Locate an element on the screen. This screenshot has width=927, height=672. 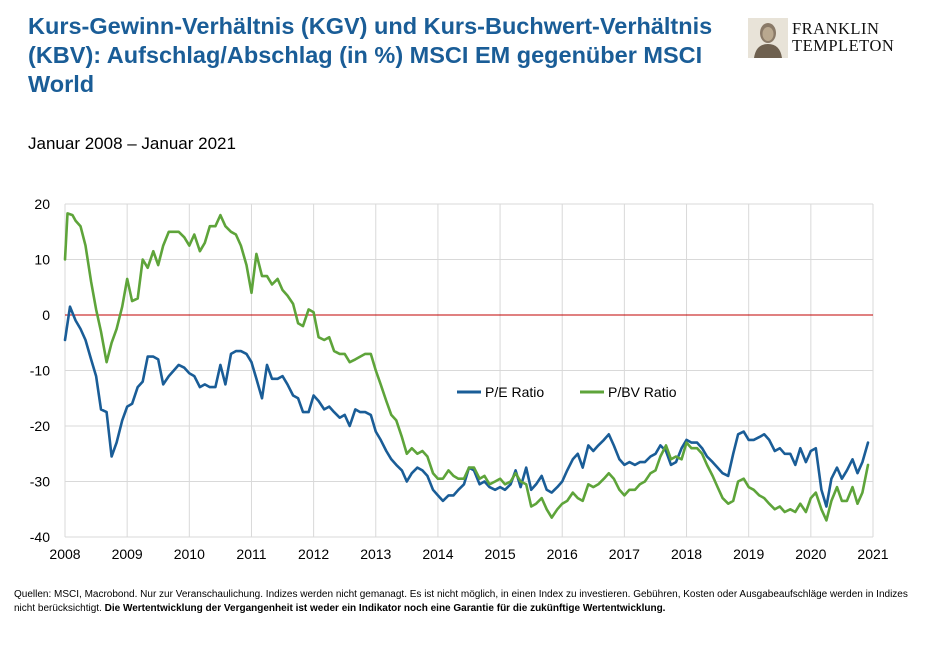
x-tick-label: 2017 is located at coordinates (624, 554).